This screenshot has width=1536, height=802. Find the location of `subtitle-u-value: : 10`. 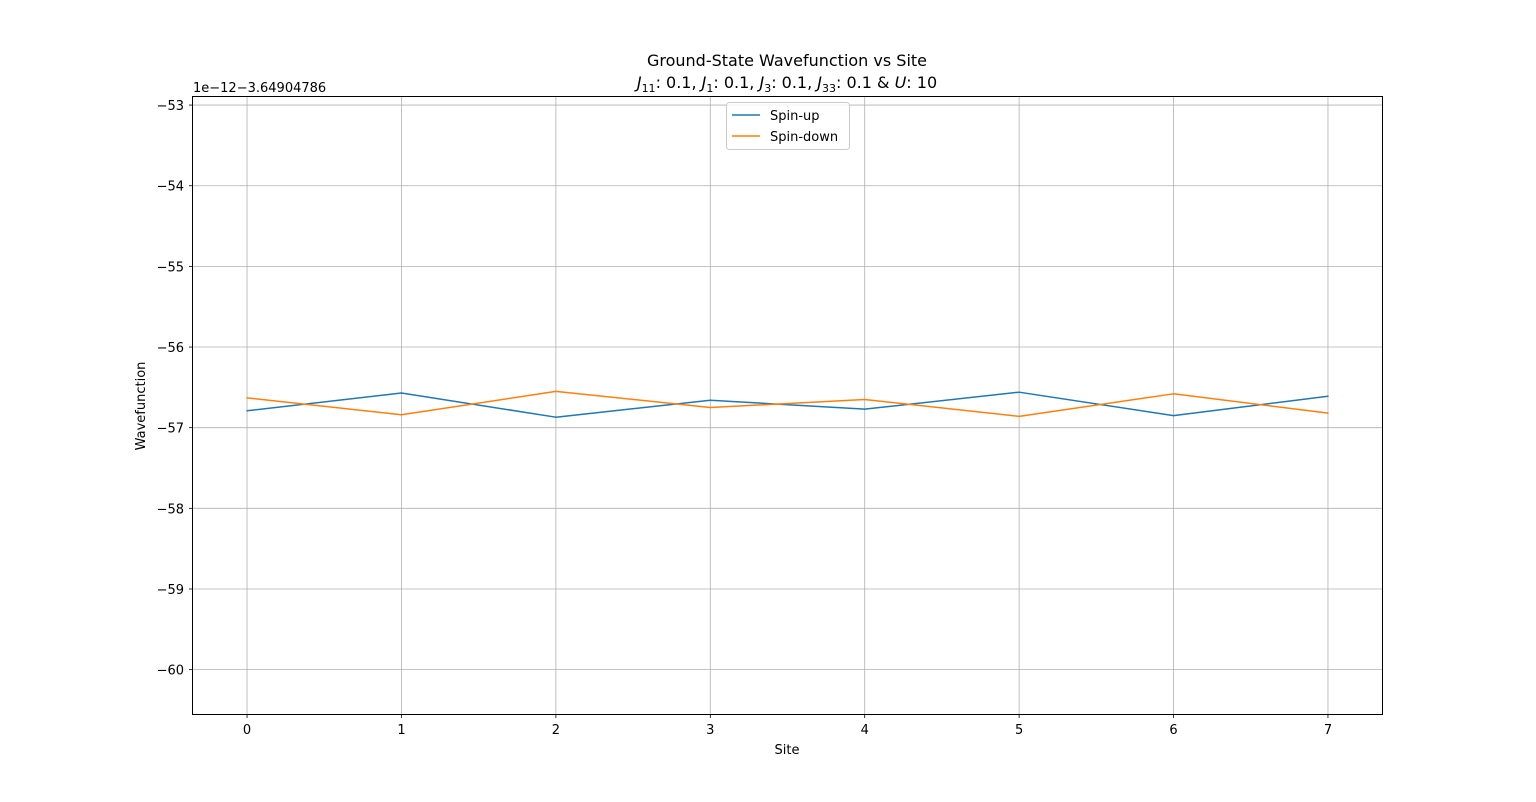

subtitle-u-value: : 10 is located at coordinates (921, 82).